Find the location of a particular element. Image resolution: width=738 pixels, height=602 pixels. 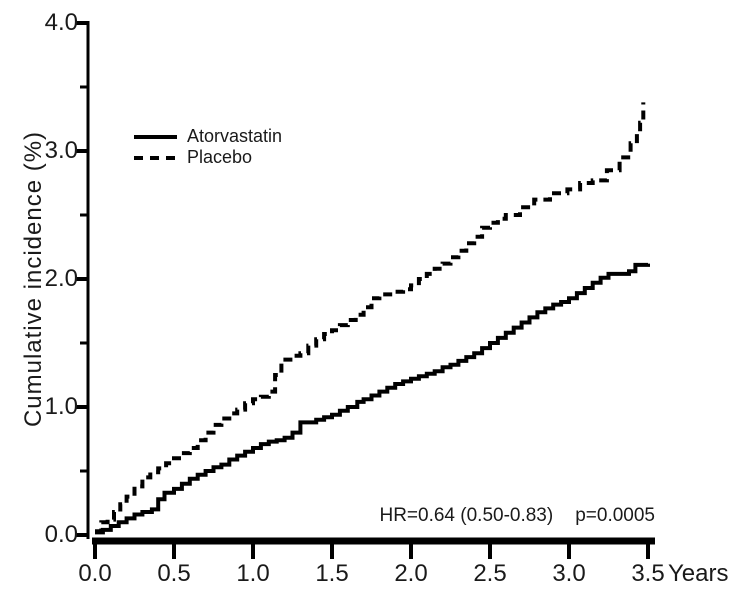

legend-item-placebo: Placebo is located at coordinates (208, 157).